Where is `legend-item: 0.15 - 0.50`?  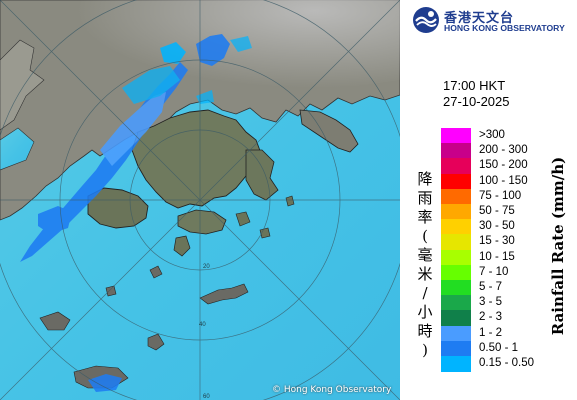 legend-item: 0.15 - 0.50 is located at coordinates (501, 364).